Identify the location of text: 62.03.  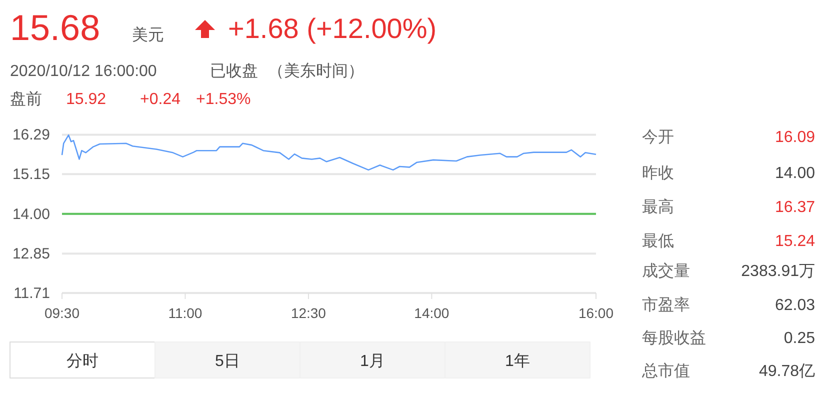
(795, 305).